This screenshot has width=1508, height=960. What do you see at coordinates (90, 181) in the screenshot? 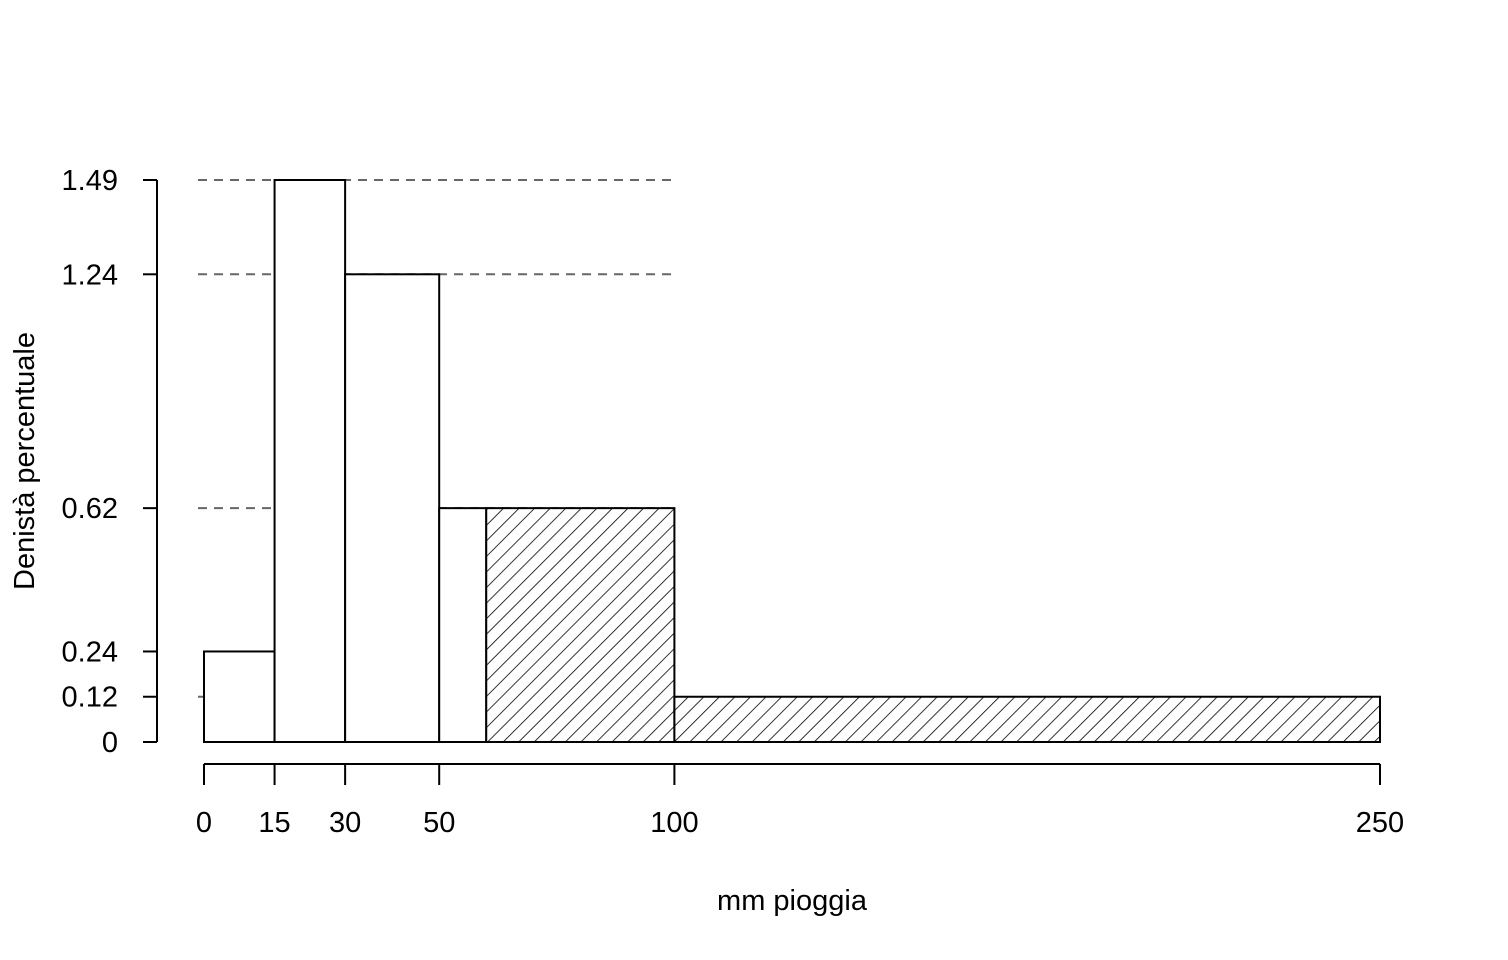
I see `y-tick-label-5: 1.49` at bounding box center [90, 181].